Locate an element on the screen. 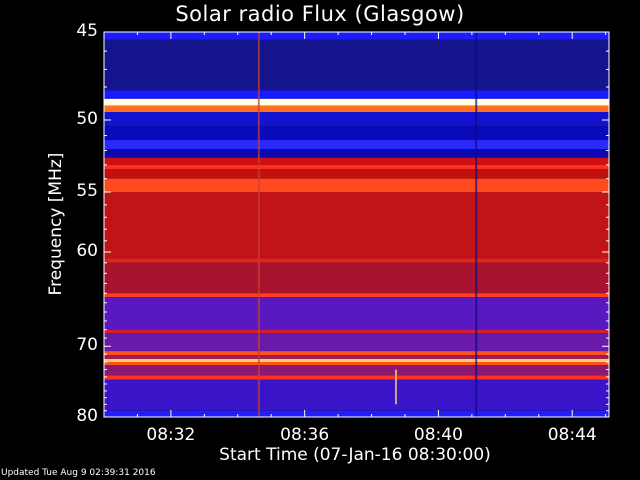  y-tick-label: 45 is located at coordinates (87, 31).